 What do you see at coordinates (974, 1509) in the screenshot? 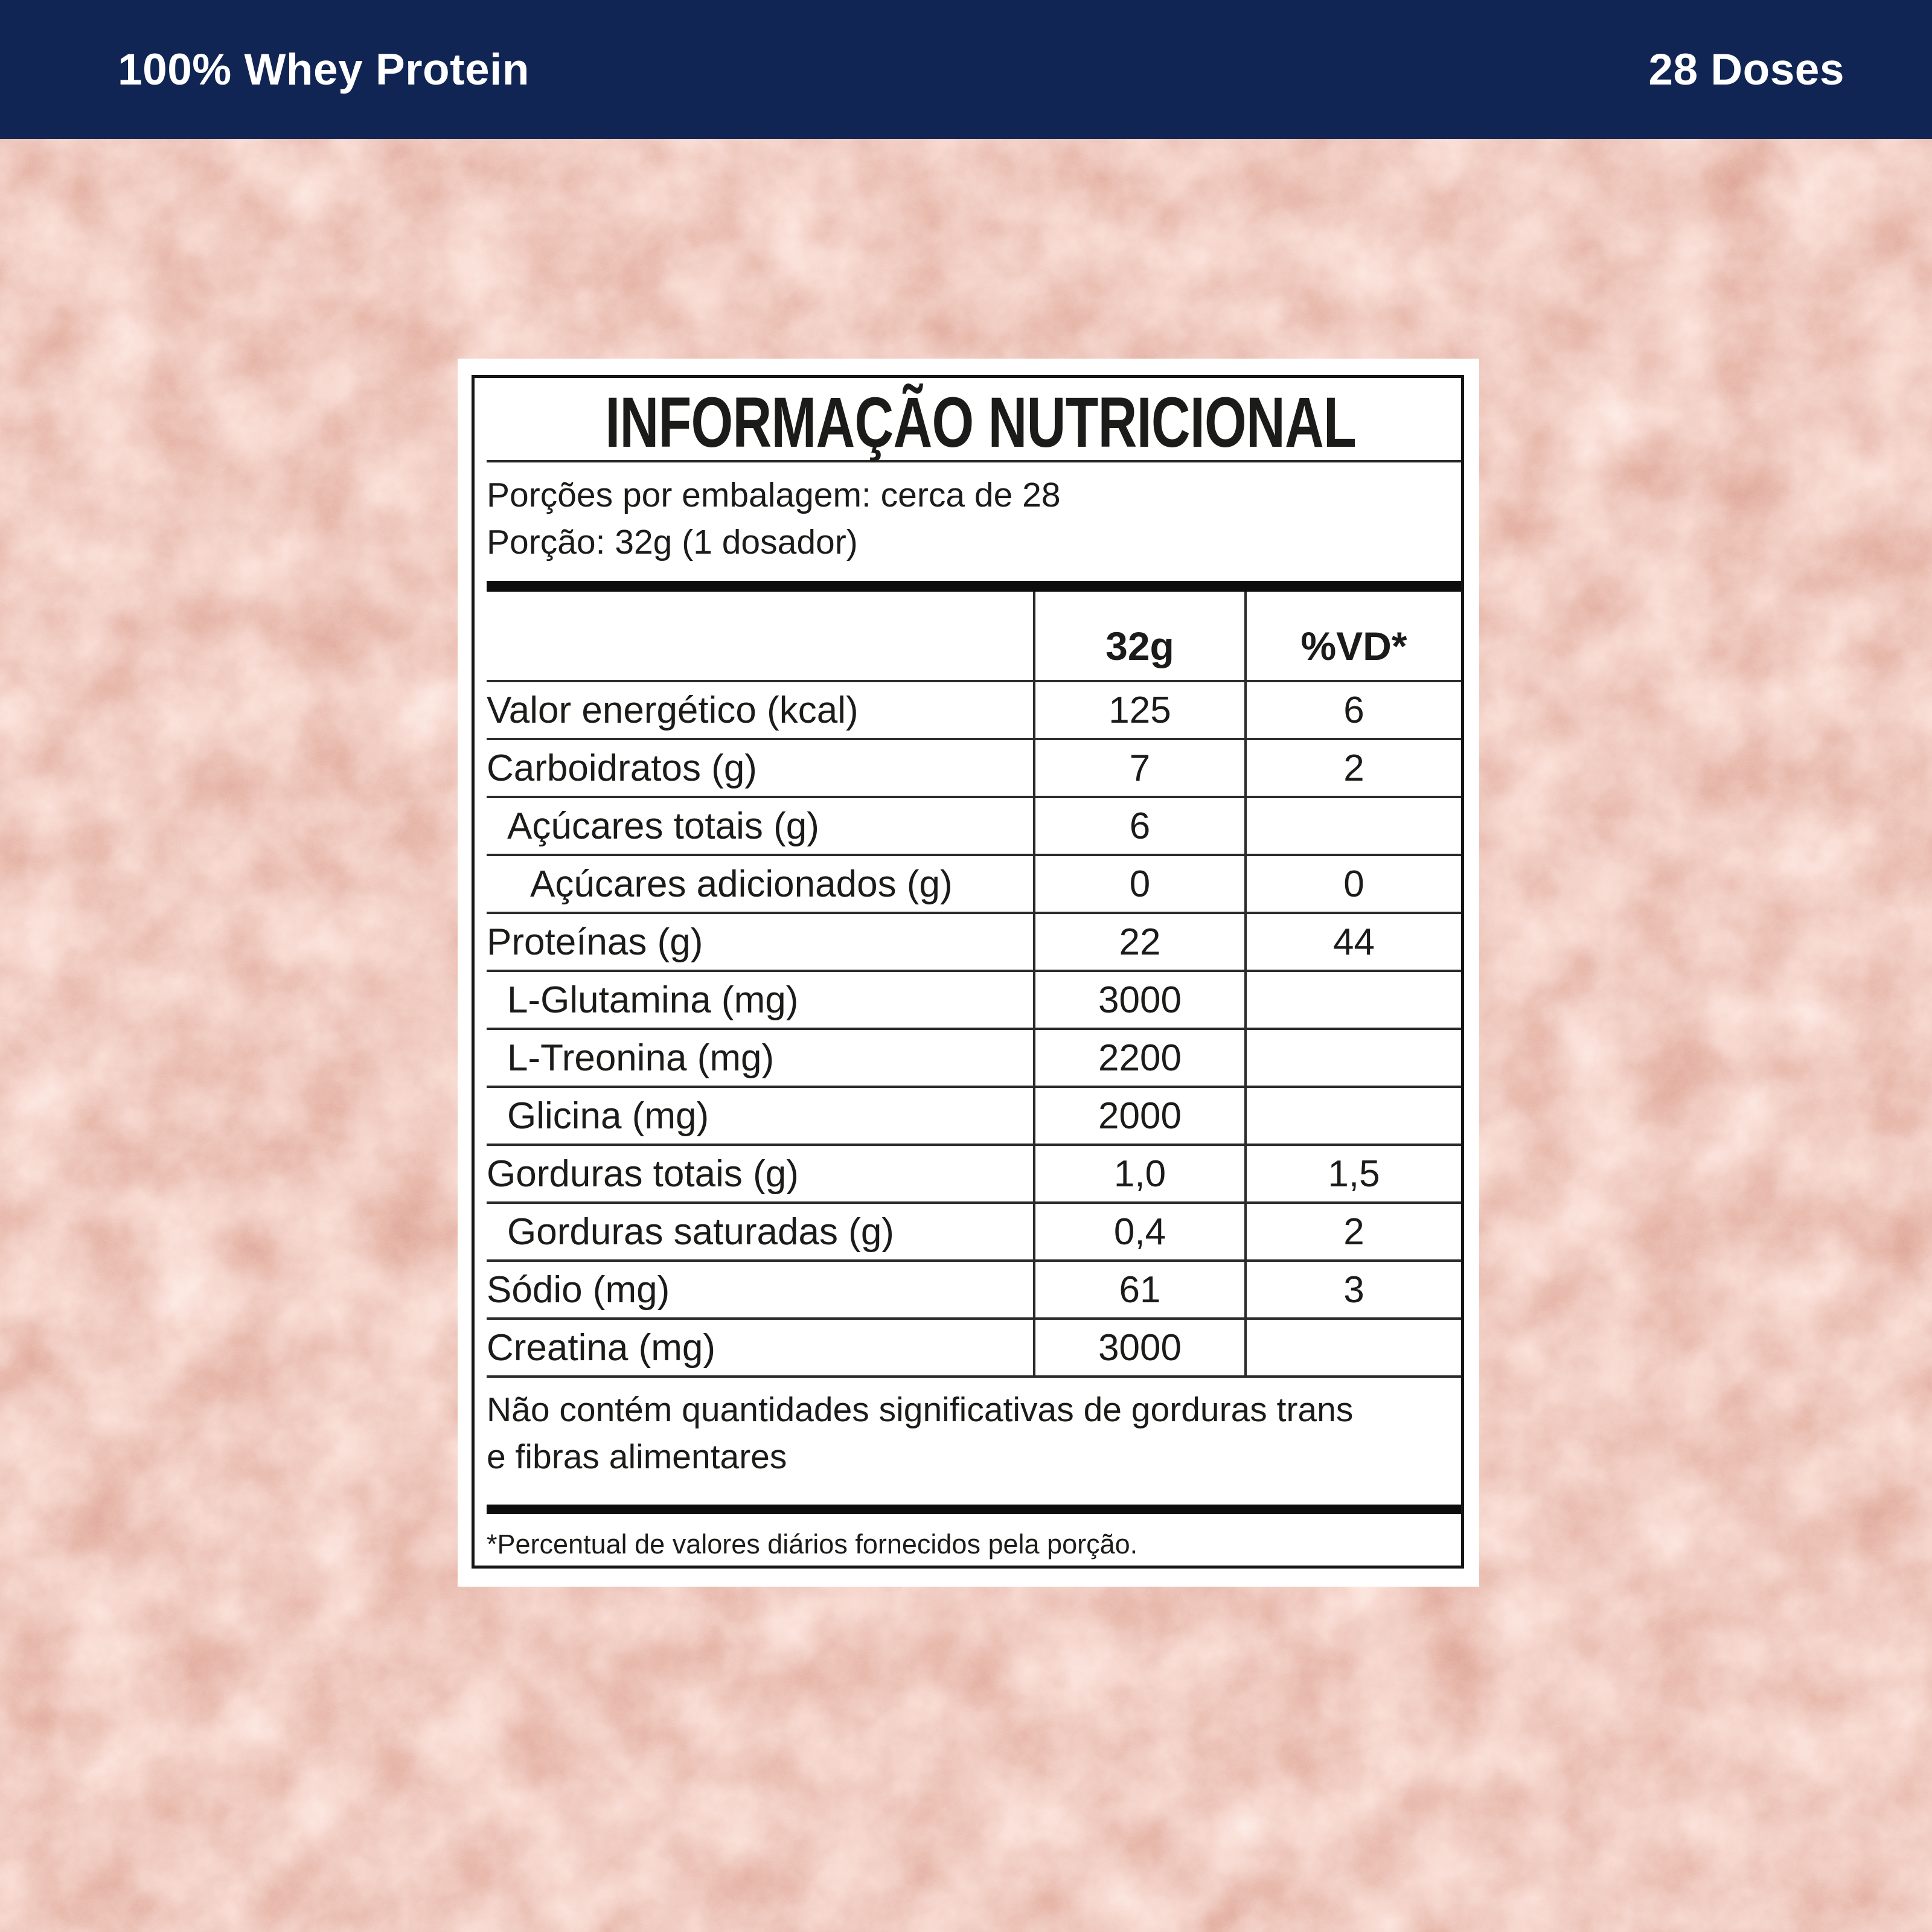
I see `section-divider-bottom` at bounding box center [974, 1509].